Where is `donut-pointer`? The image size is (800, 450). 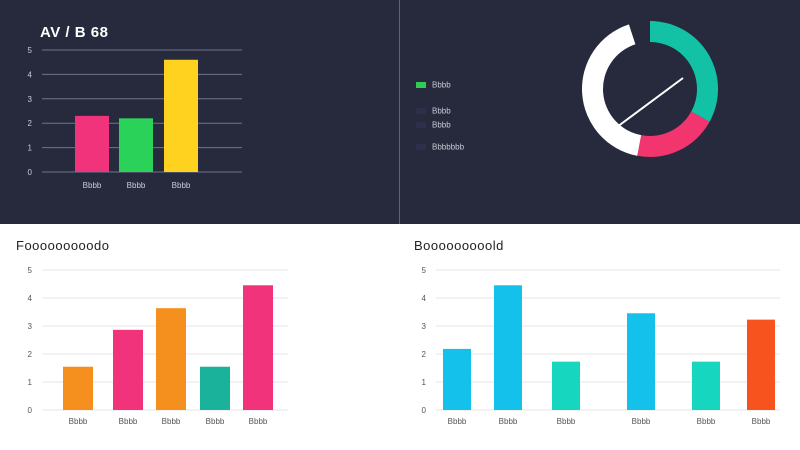
donut-pointer is located at coordinates (650, 102).